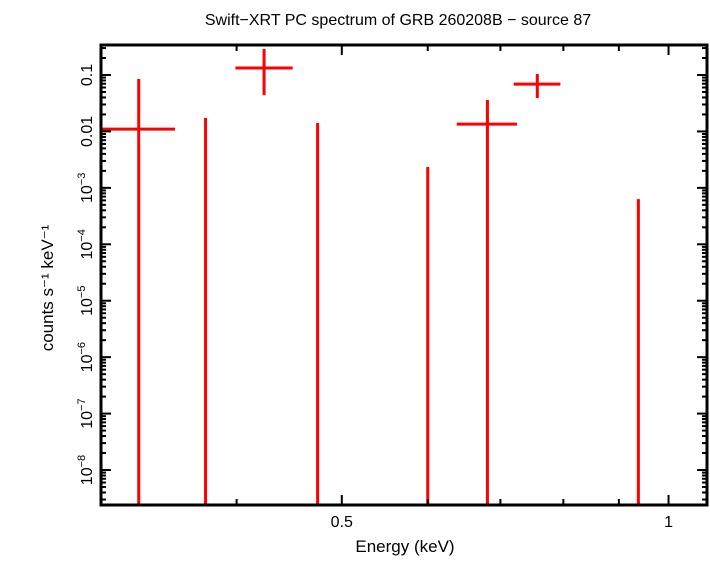 The image size is (710, 561). What do you see at coordinates (86, 188) in the screenshot?
I see `y-tick-label: 10−3` at bounding box center [86, 188].